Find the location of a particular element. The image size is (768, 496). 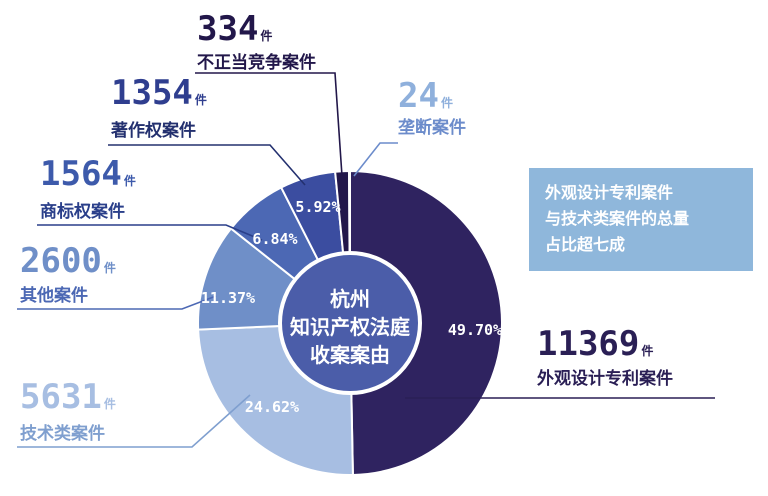

callout-count-0: 11369 件 is located at coordinates (595, 344).